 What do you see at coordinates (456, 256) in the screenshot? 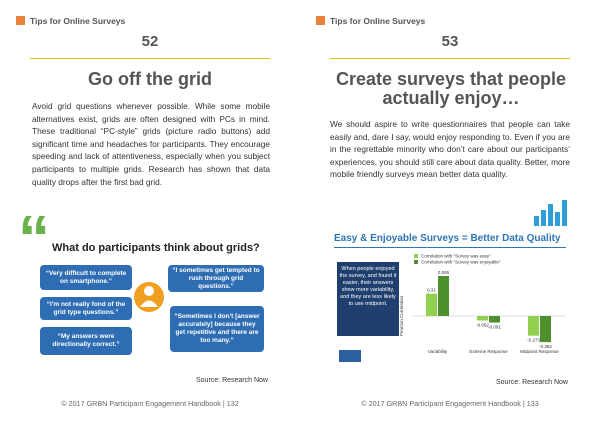
I see `legend-label: Correlation with "Survey was easy"` at bounding box center [456, 256].